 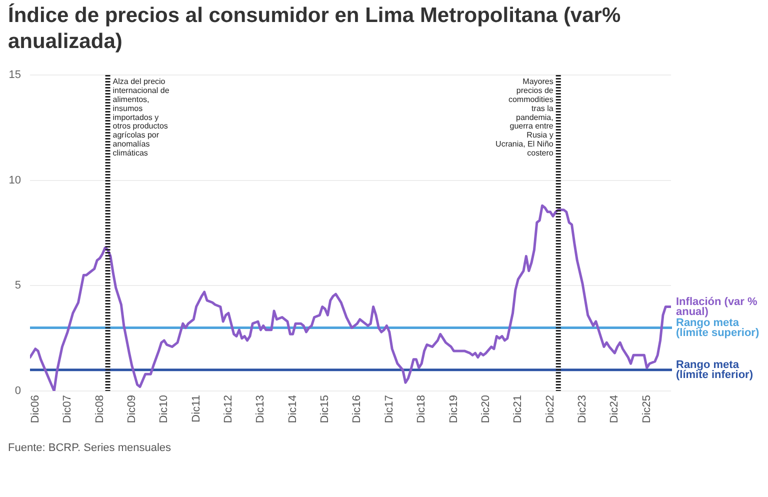 I want to click on x-tick-label: Dic18, so click(x=422, y=409).